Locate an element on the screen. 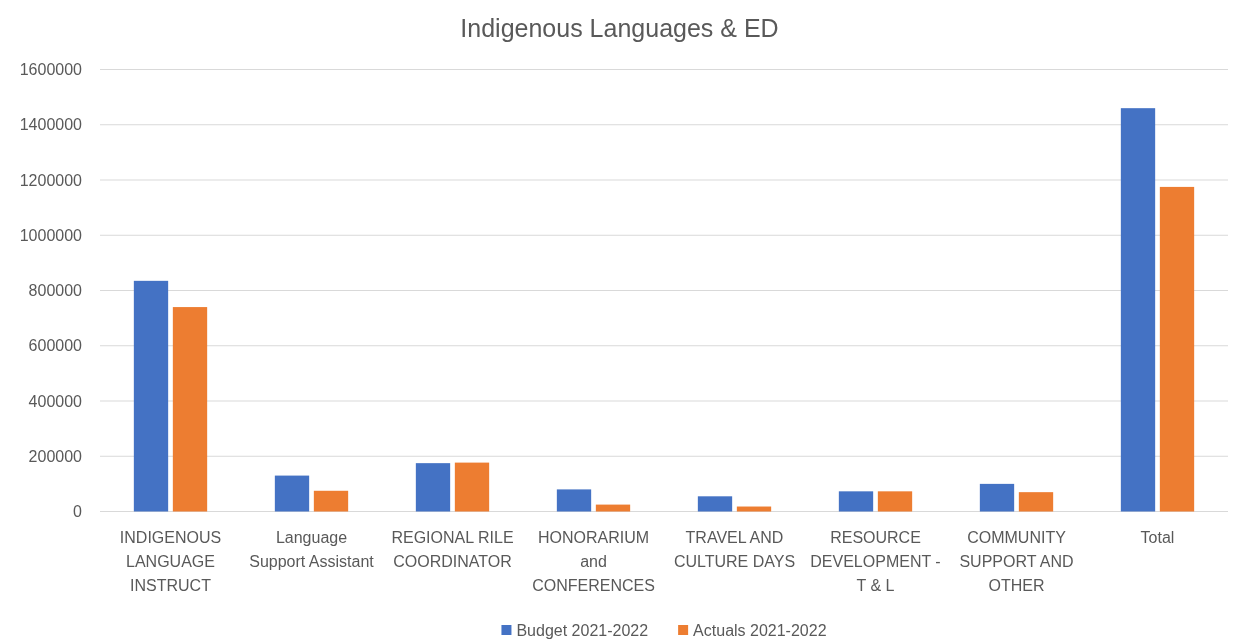 This screenshot has height=641, width=1239. x-tick-label: Language Support Assistant is located at coordinates (312, 549).